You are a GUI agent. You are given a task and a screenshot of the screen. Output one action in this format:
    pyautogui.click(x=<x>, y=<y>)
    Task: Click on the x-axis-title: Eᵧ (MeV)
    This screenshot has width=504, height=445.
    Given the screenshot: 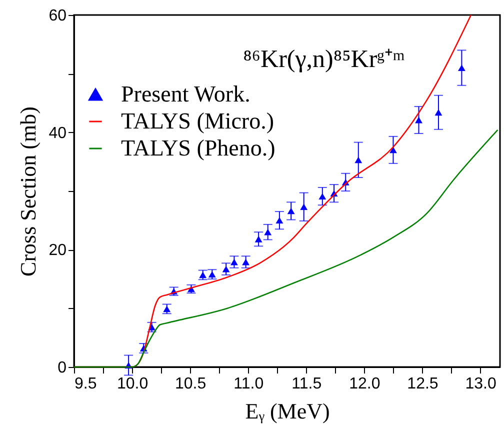 What is the action you would take?
    pyautogui.click(x=287, y=411)
    